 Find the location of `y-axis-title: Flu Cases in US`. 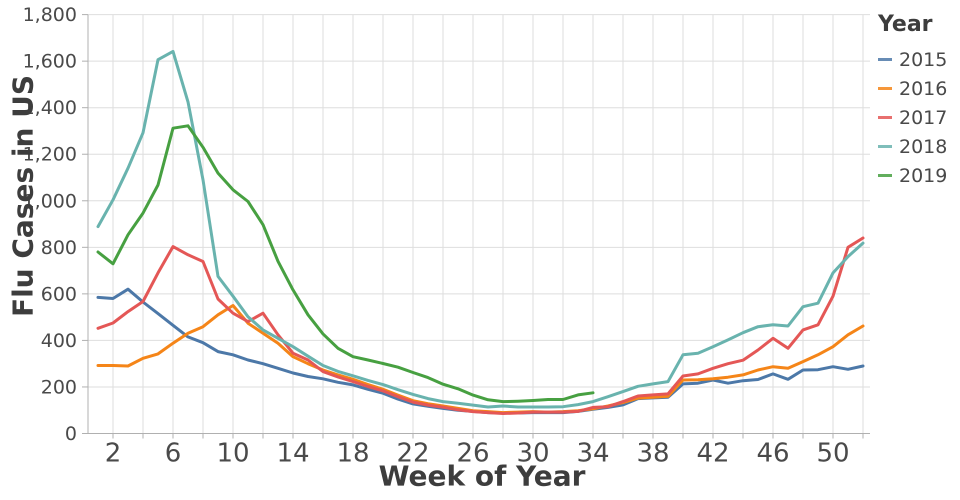

y-axis-title: Flu Cases in US is located at coordinates (23, 196).